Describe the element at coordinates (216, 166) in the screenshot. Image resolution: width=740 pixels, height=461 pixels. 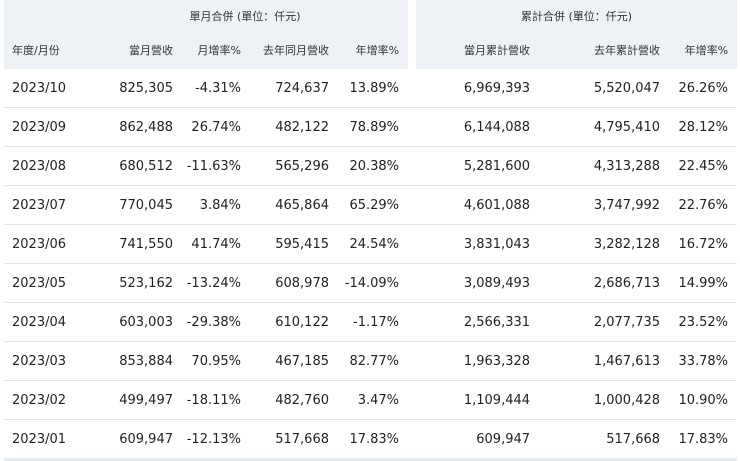
I see `cell-mom: -11.63%` at that location.